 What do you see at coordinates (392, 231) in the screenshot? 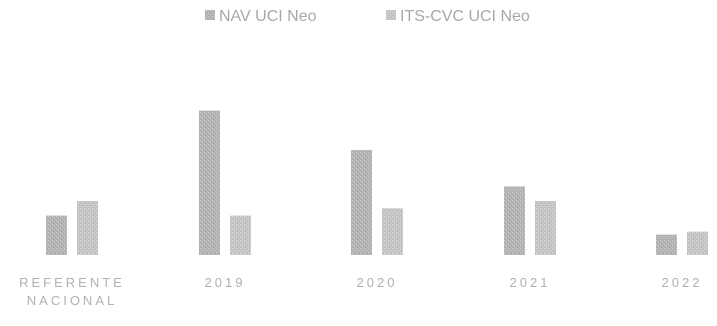
I see `bar-texture-s1-c2` at bounding box center [392, 231].